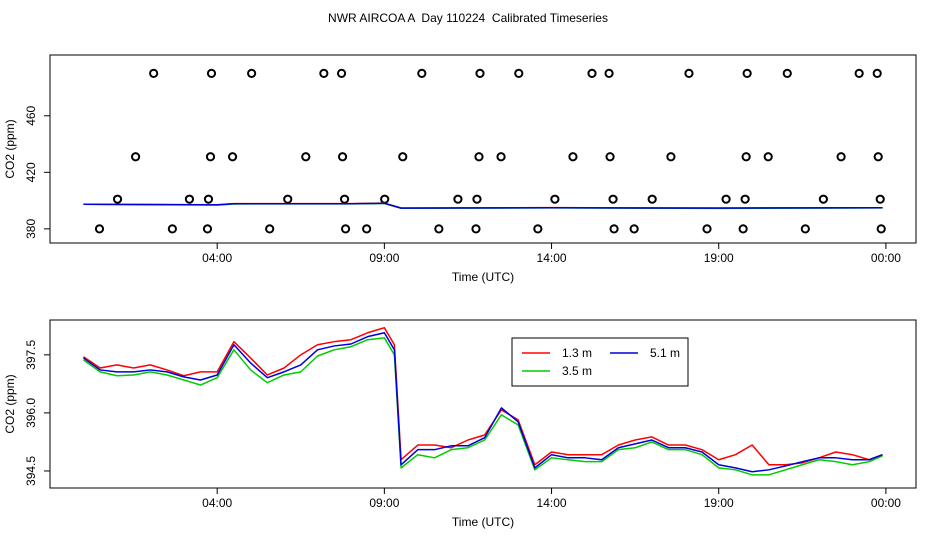 The image size is (936, 540). I want to click on y-tick-label: 380, so click(31, 229).